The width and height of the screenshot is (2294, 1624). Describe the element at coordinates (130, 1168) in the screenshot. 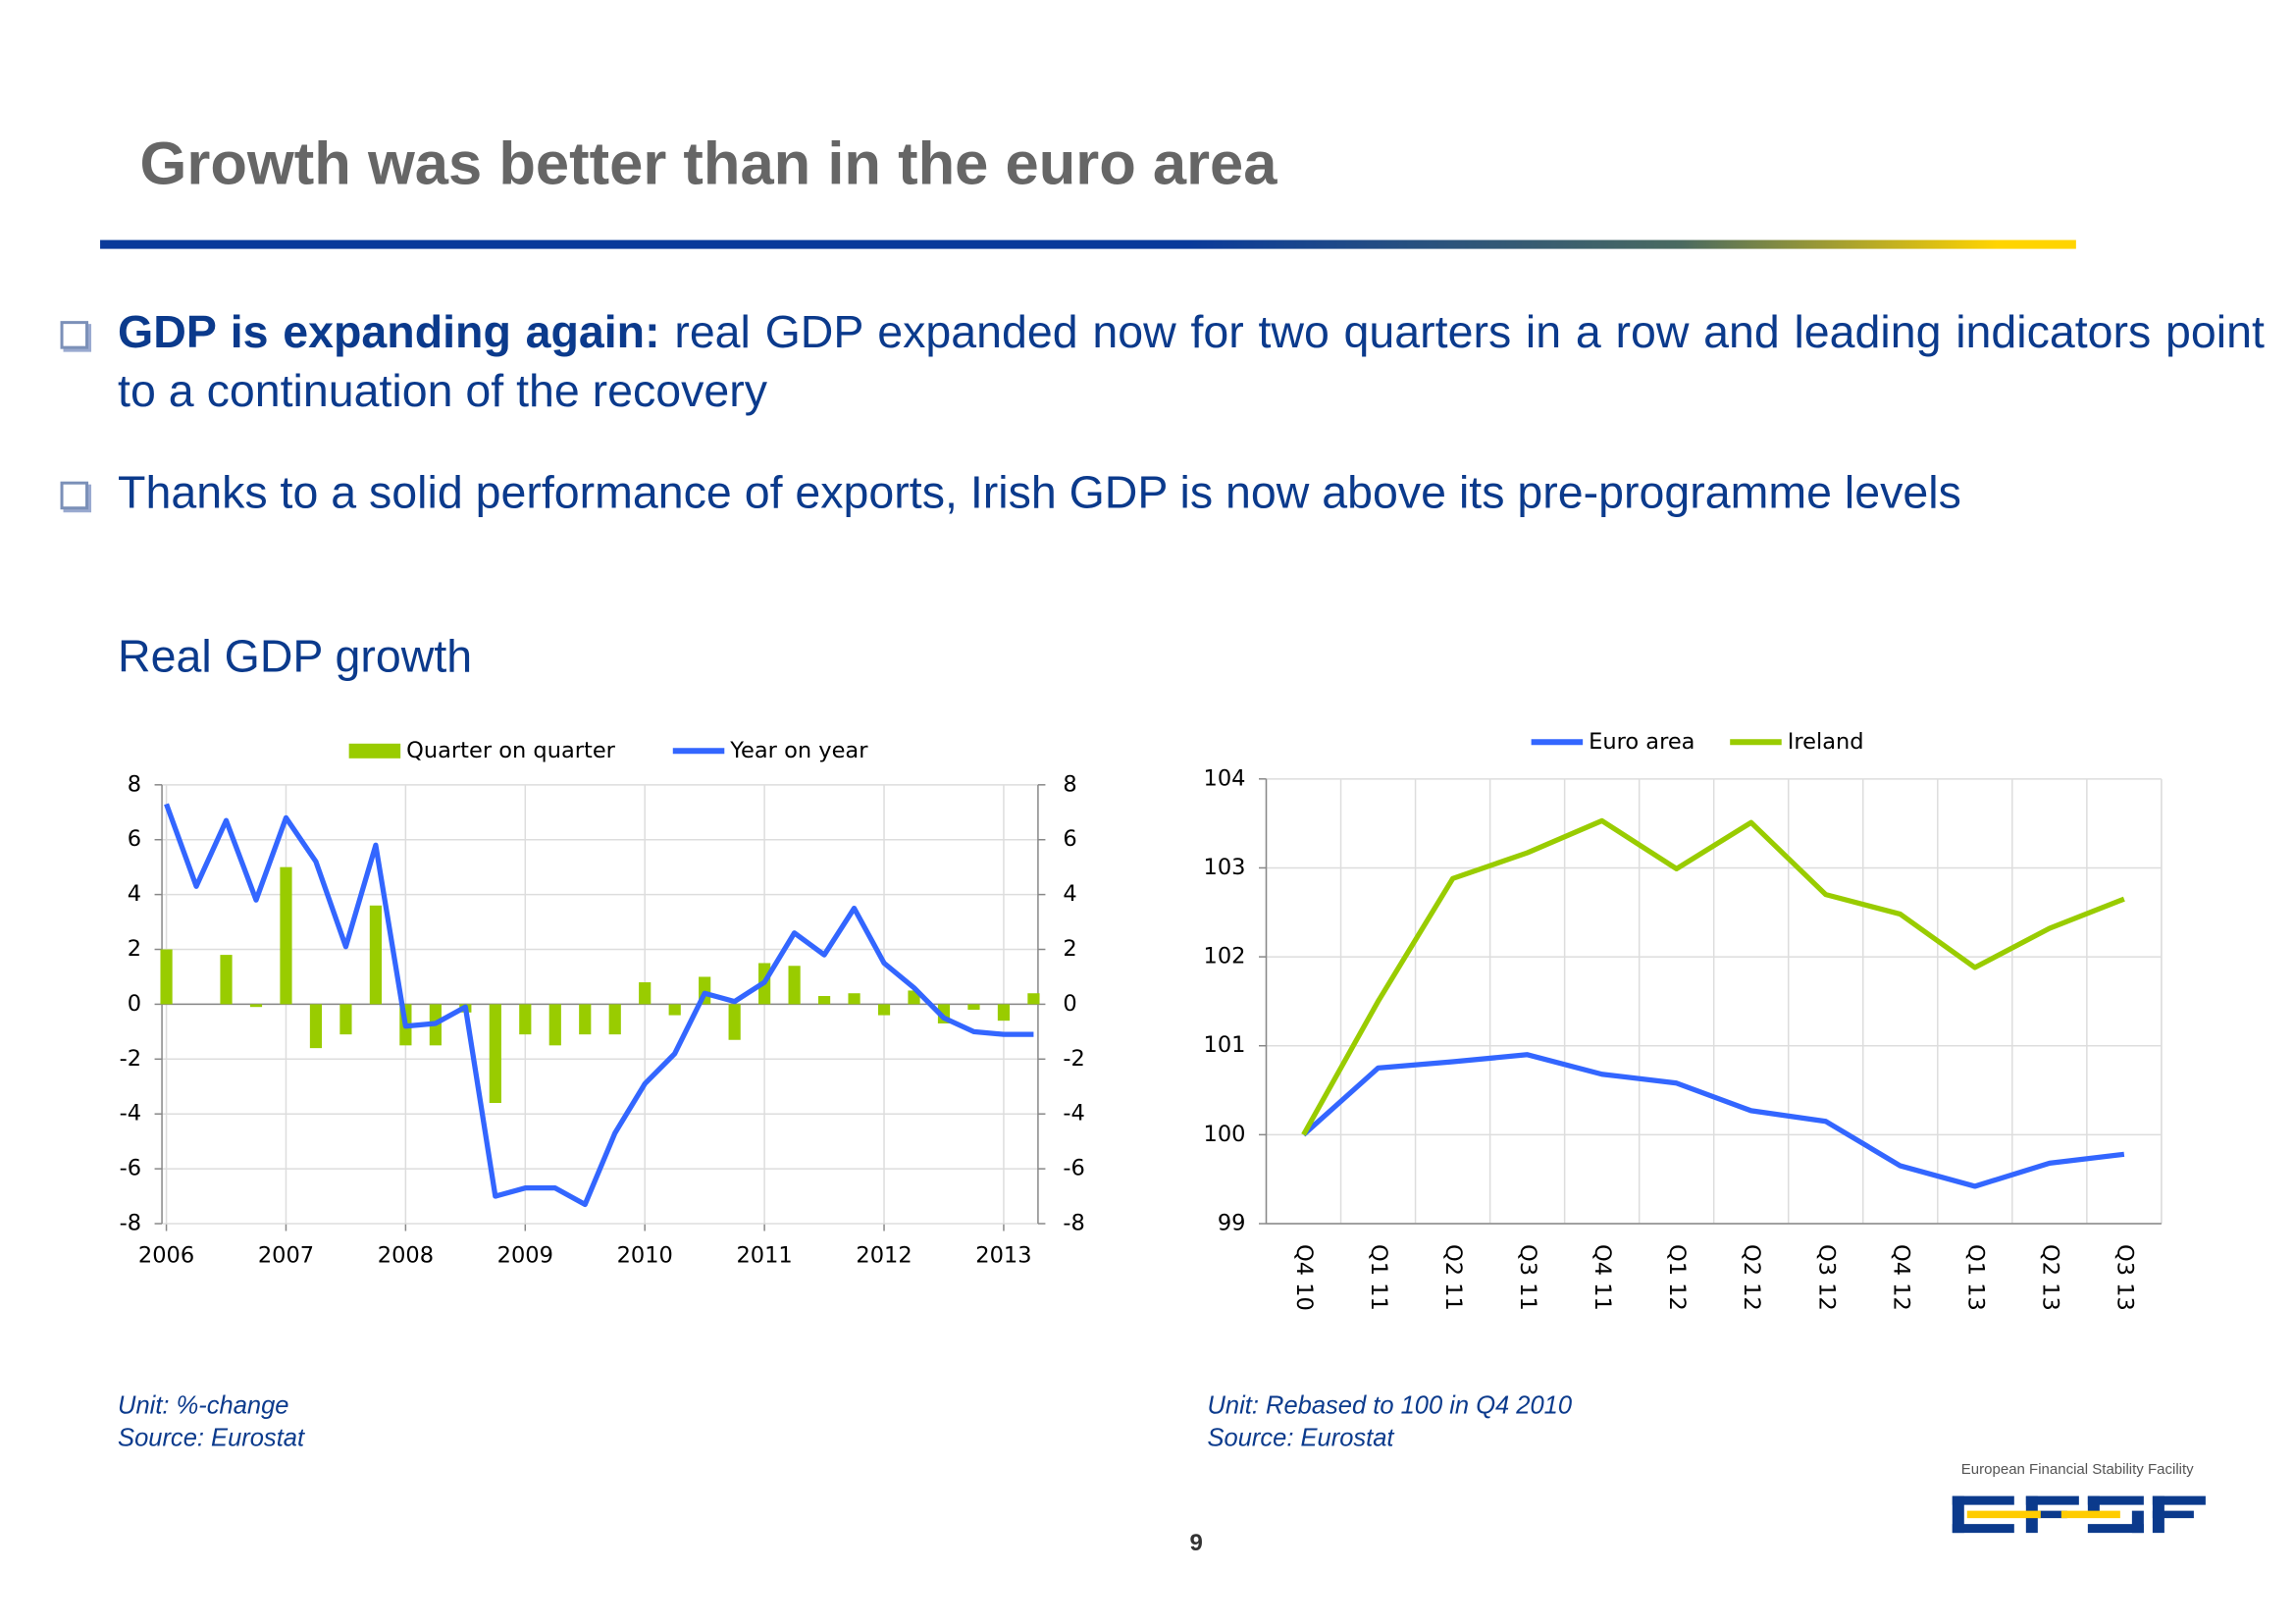

I see `y-tick-label: -6` at that location.